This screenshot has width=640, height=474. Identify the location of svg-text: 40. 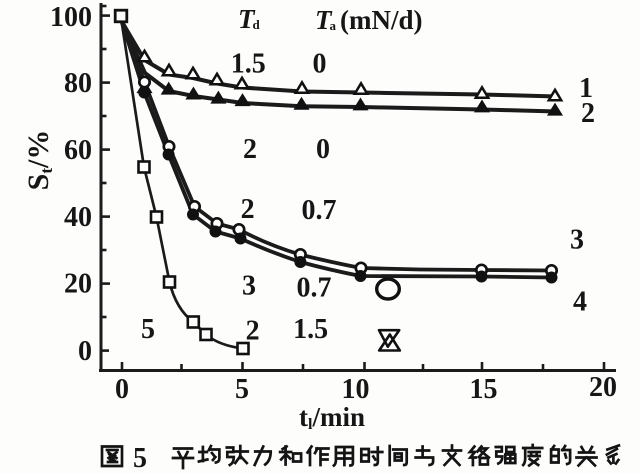
(78, 217).